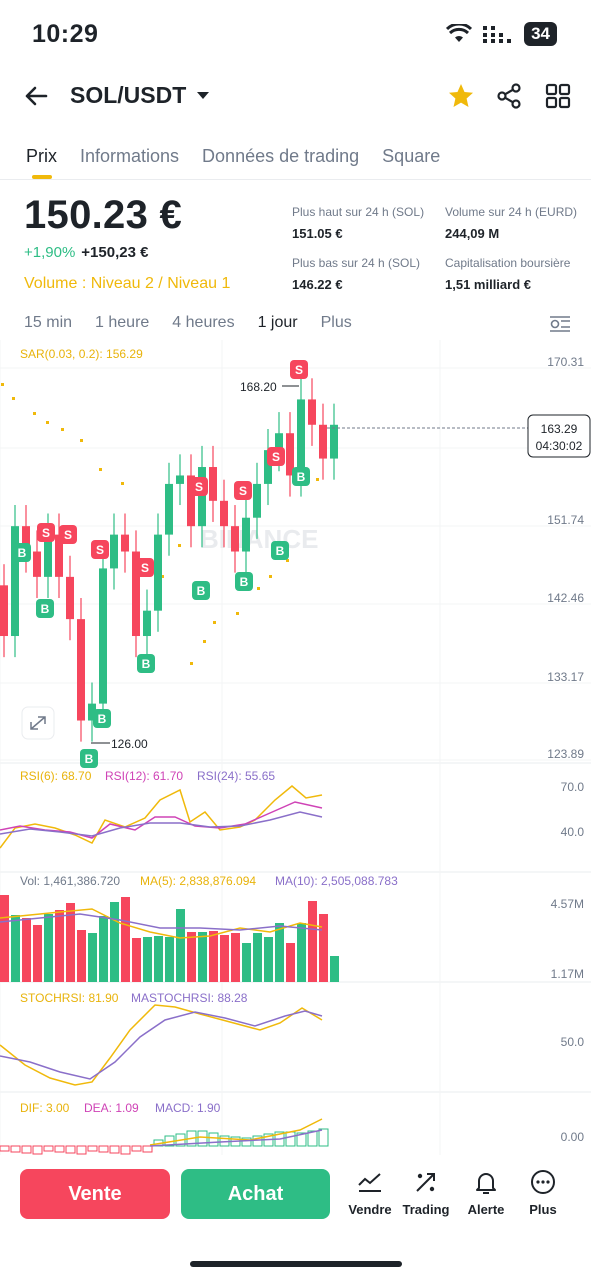  Describe the element at coordinates (486, 1183) in the screenshot. I see `bell-icon` at that location.